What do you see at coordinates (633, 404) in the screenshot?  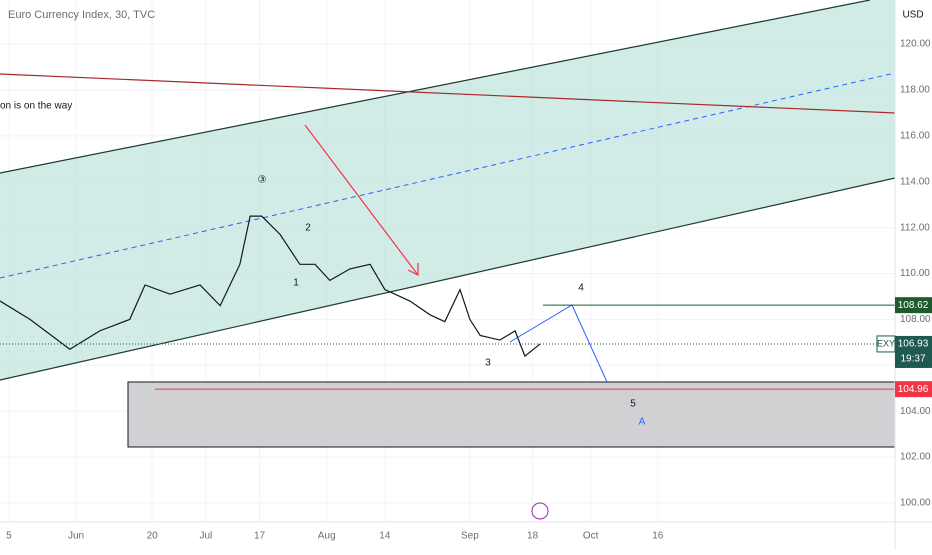 I see `wave-label: 5` at bounding box center [633, 404].